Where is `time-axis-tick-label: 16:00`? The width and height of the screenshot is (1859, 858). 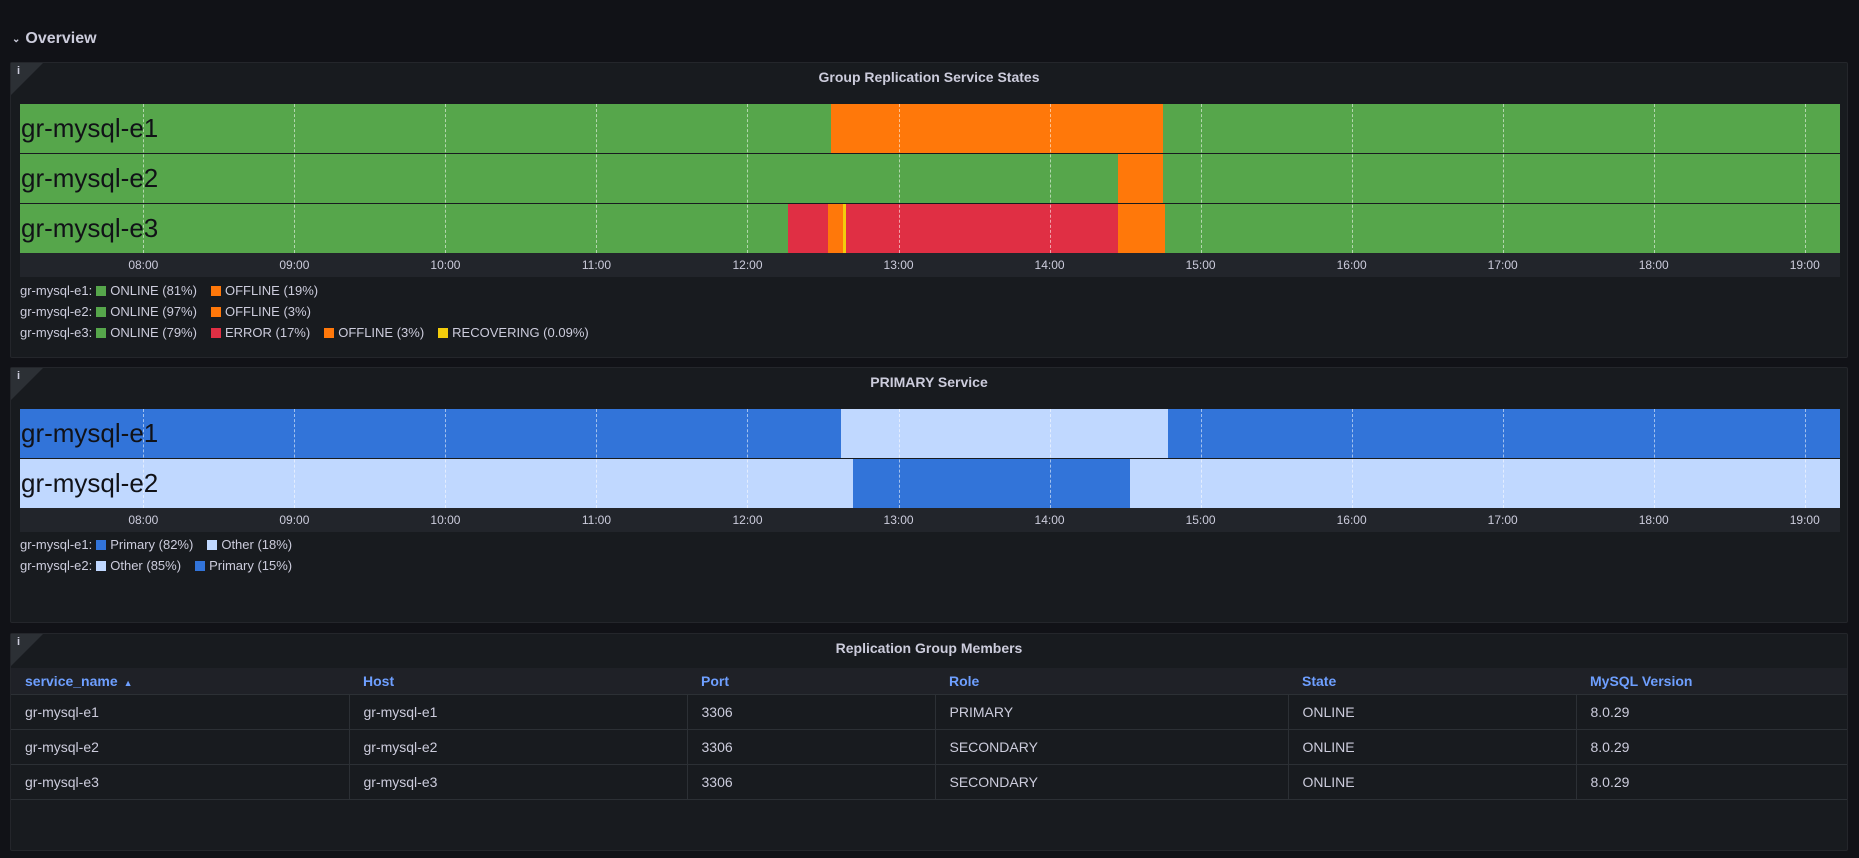 time-axis-tick-label: 16:00 is located at coordinates (1351, 265).